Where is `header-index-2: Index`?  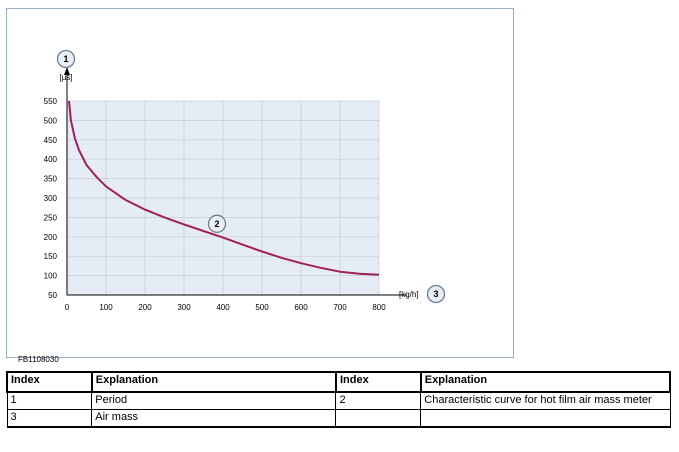
header-index-2: Index is located at coordinates (378, 382).